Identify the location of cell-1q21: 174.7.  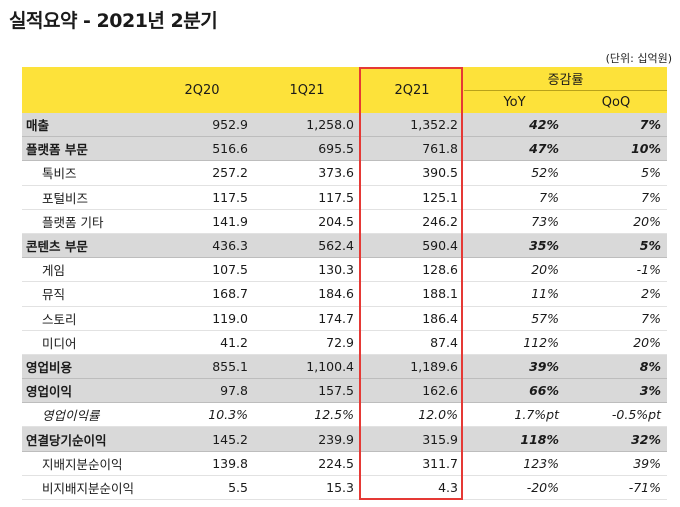
(307, 318).